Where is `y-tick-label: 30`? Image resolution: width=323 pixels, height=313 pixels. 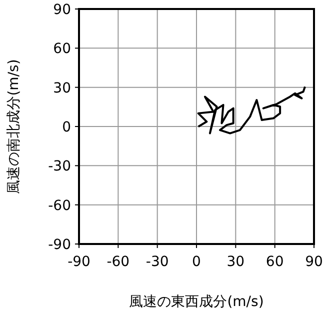
y-tick-label: 30 is located at coordinates (62, 88).